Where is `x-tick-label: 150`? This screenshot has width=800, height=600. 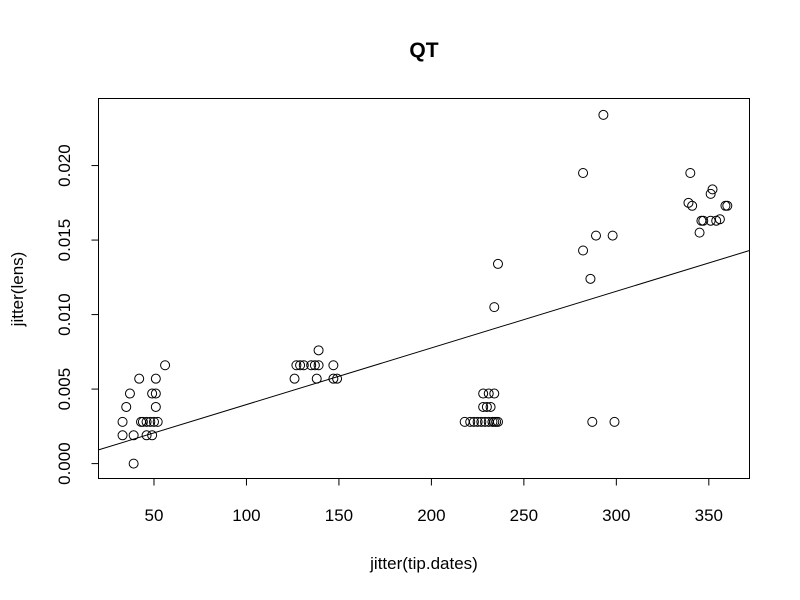 x-tick-label: 150 is located at coordinates (339, 515).